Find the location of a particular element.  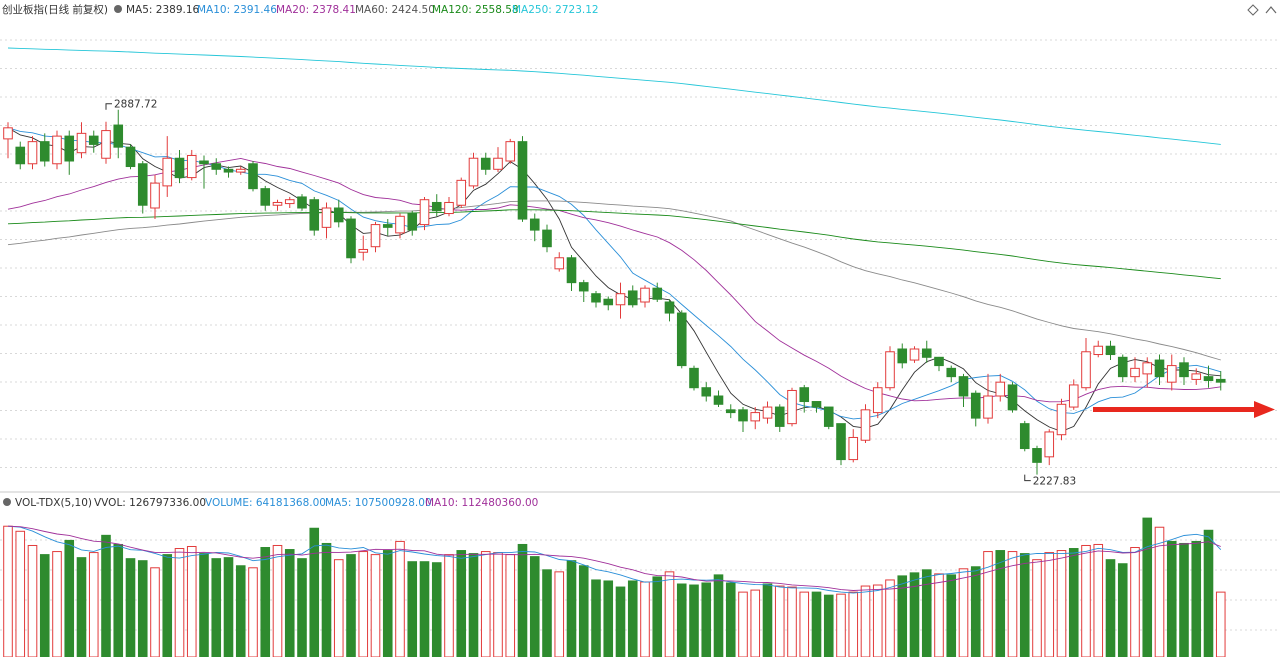

ma-toggle-icon is located at coordinates (118, 9).